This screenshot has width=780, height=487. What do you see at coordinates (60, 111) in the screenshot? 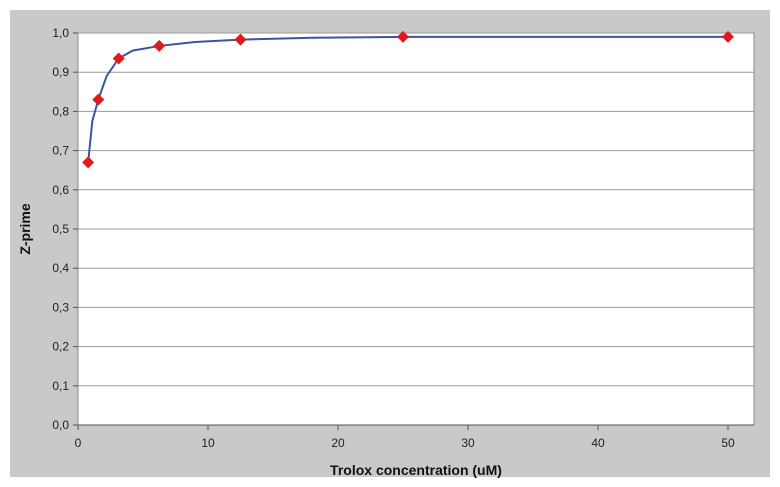
I see `y-tick-label: 0,8` at bounding box center [60, 111].